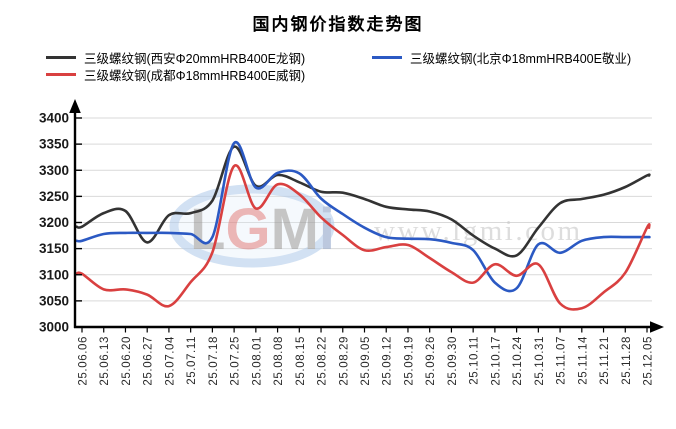 The height and width of the screenshot is (429, 676). What do you see at coordinates (236, 361) in the screenshot?
I see `x-axis-label-25.07.25: 25.07.25` at bounding box center [236, 361].